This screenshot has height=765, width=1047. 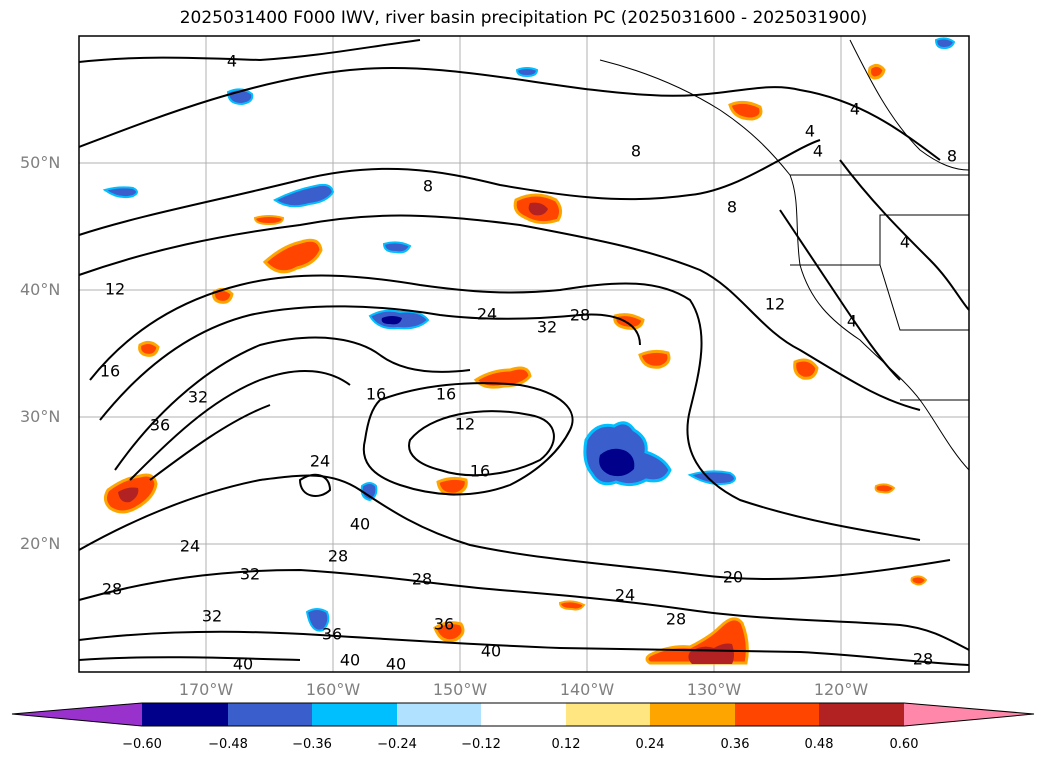 I want to click on colorbar-tick-label: 0.24, so click(x=650, y=744).